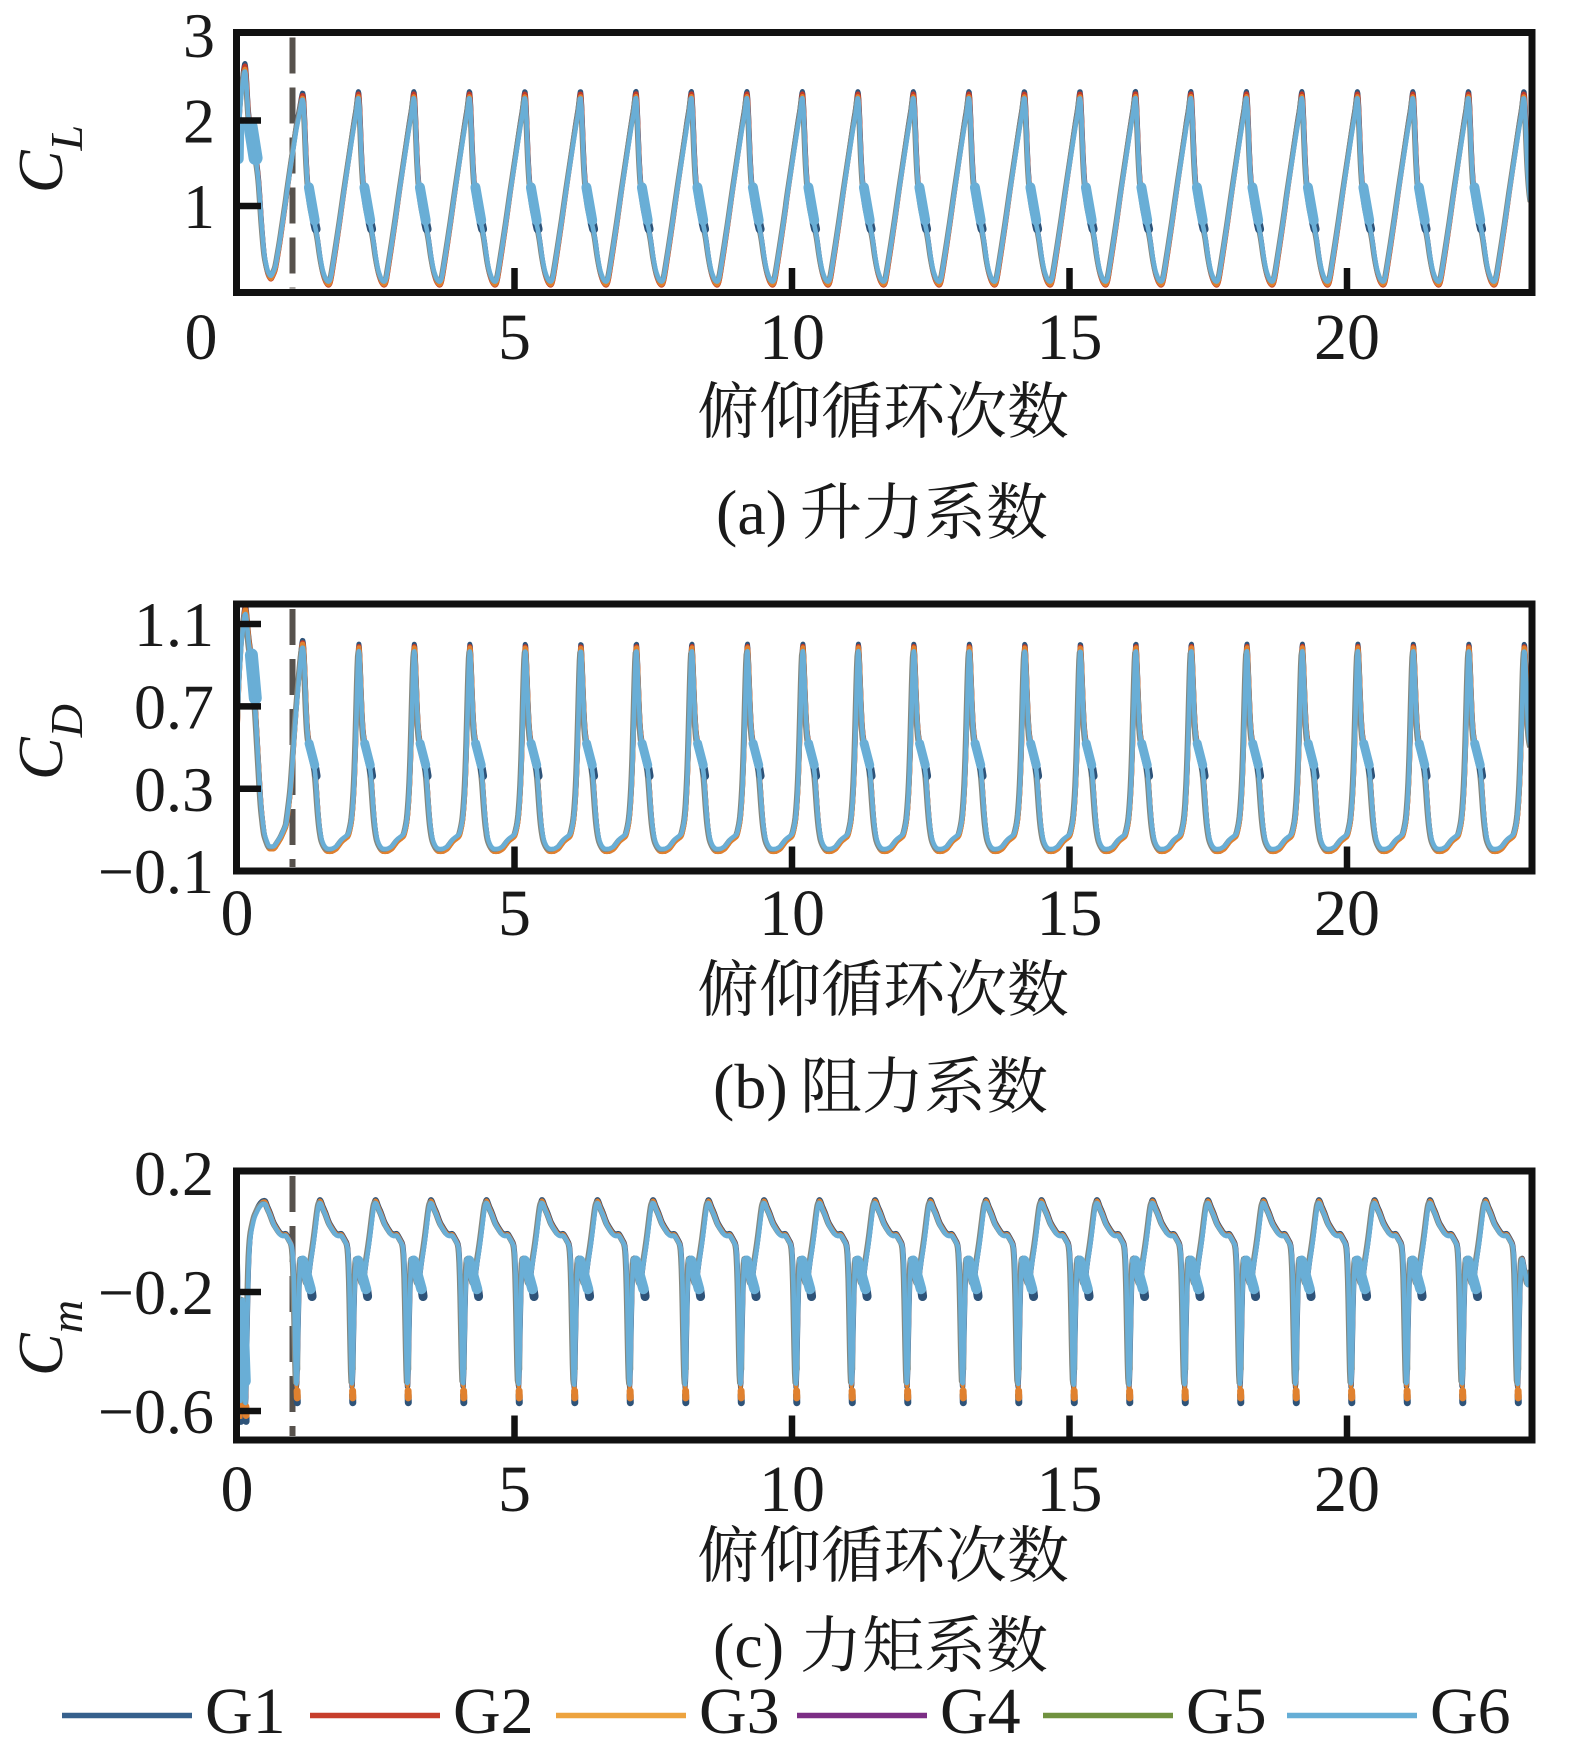 The height and width of the screenshot is (1748, 1571). What do you see at coordinates (245, 1711) in the screenshot?
I see `svg-text: G1` at bounding box center [245, 1711].